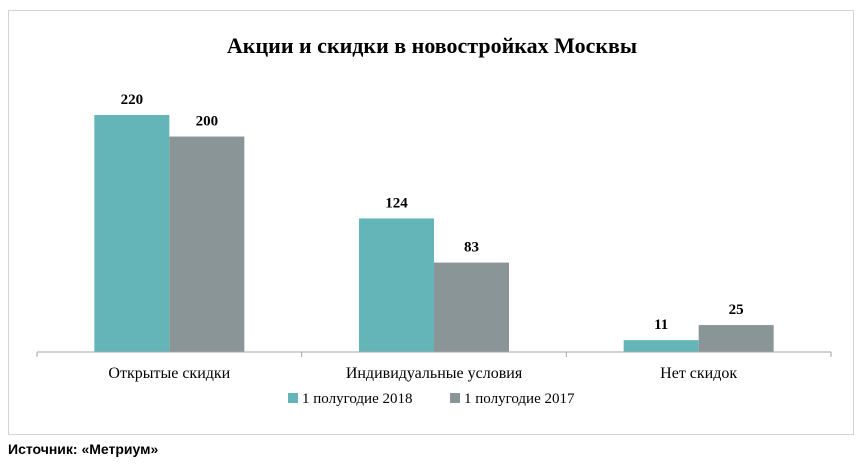  I want to click on data-label: 220, so click(132, 100).